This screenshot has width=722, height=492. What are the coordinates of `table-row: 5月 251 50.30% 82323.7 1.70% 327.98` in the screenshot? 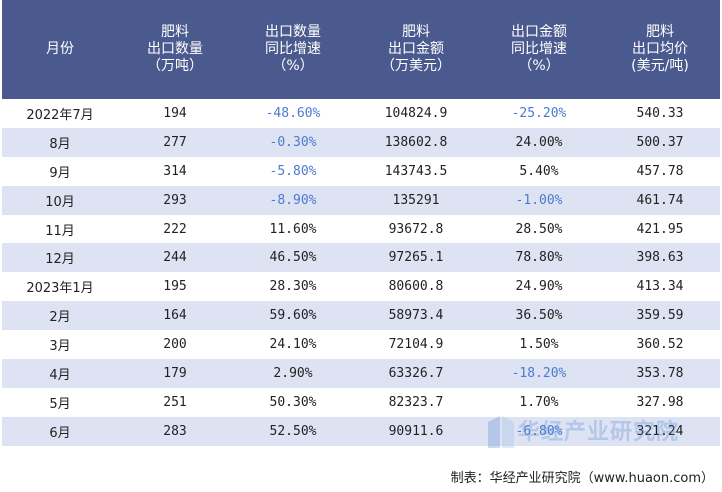 It's located at (361, 402).